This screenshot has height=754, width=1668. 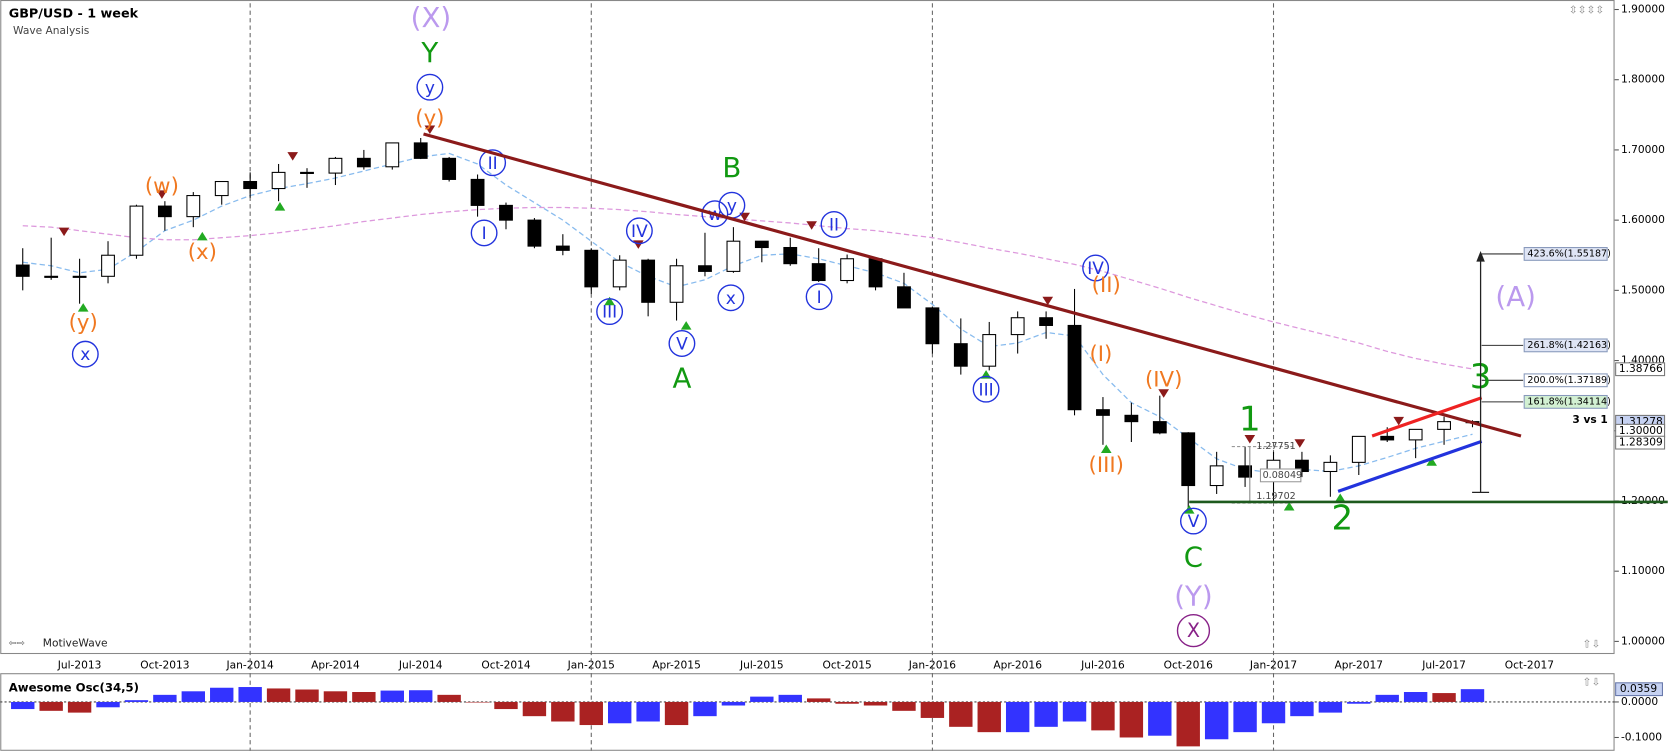 What do you see at coordinates (1480, 256) in the screenshot?
I see `arrow-head` at bounding box center [1480, 256].